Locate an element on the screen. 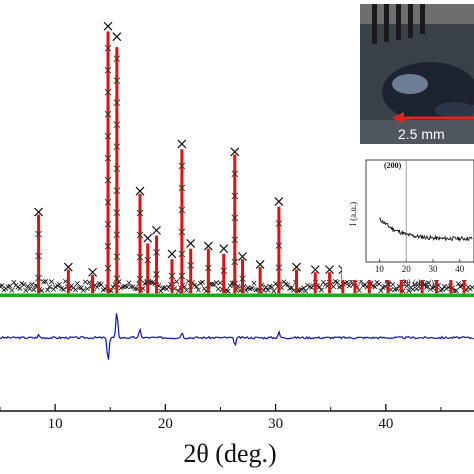 This screenshot has width=474, height=474. scale-label: 2.5 mm is located at coordinates (421, 134).